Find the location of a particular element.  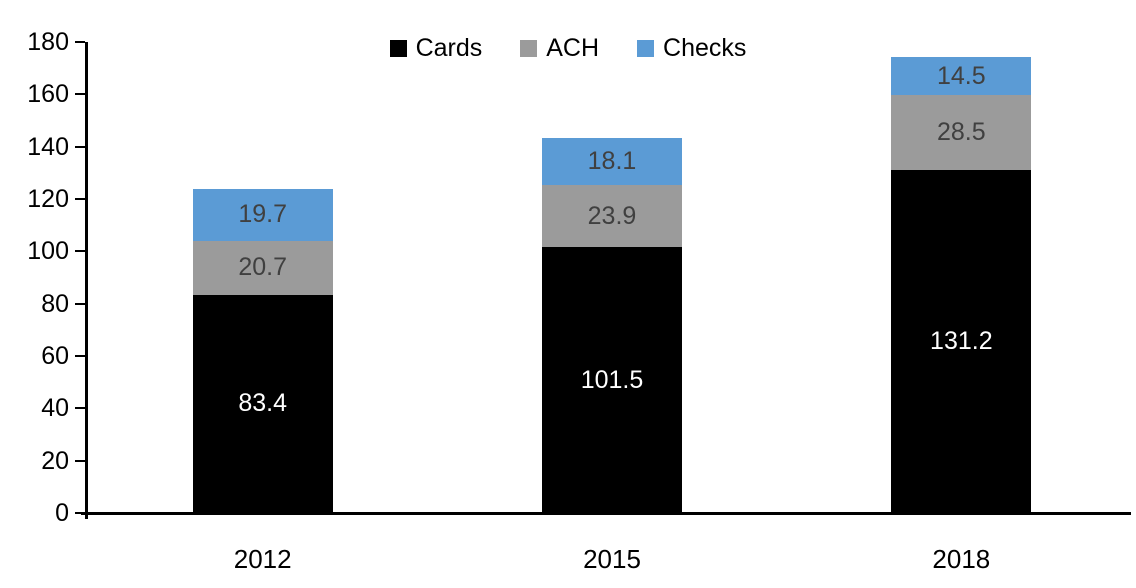

bar-segment-cards: 101.5 is located at coordinates (612, 380).